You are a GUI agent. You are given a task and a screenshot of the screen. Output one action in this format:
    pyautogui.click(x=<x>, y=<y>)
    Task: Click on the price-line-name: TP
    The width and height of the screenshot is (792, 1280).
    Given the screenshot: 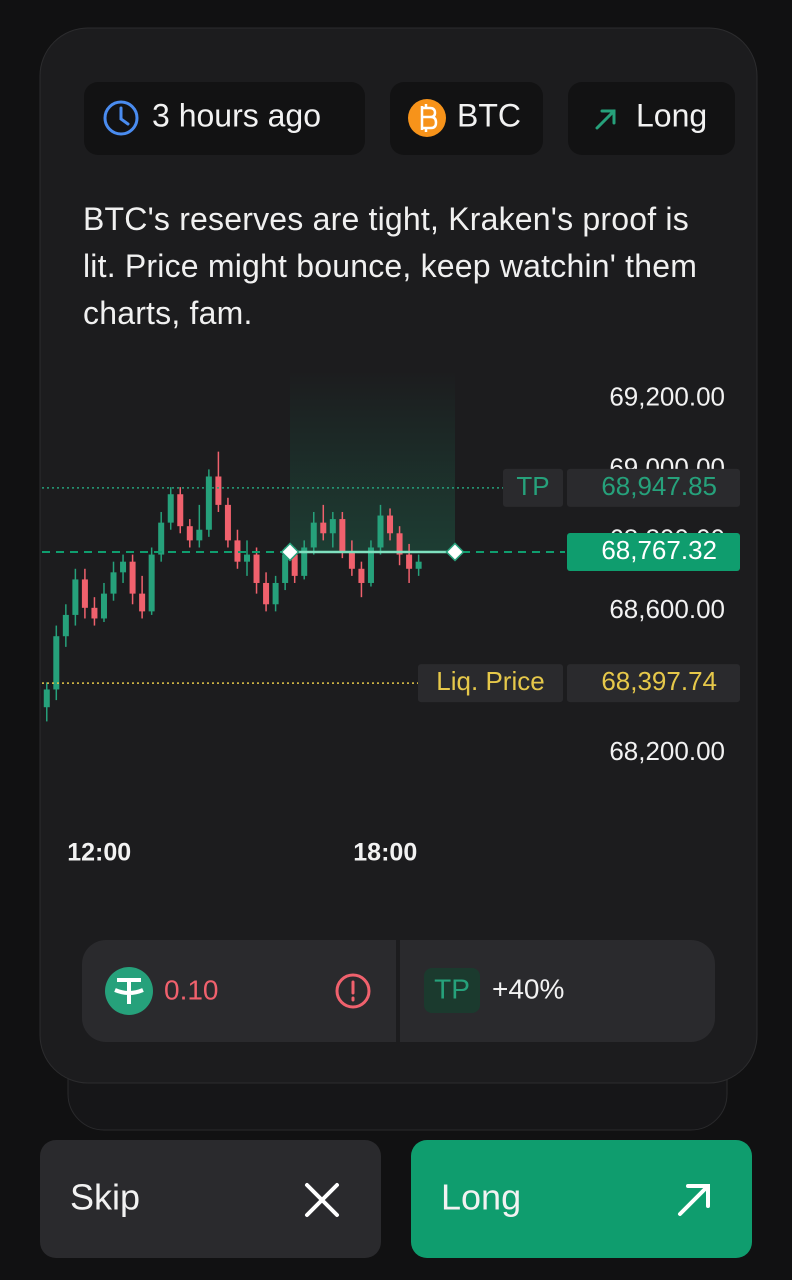 What is the action you would take?
    pyautogui.click(x=532, y=486)
    